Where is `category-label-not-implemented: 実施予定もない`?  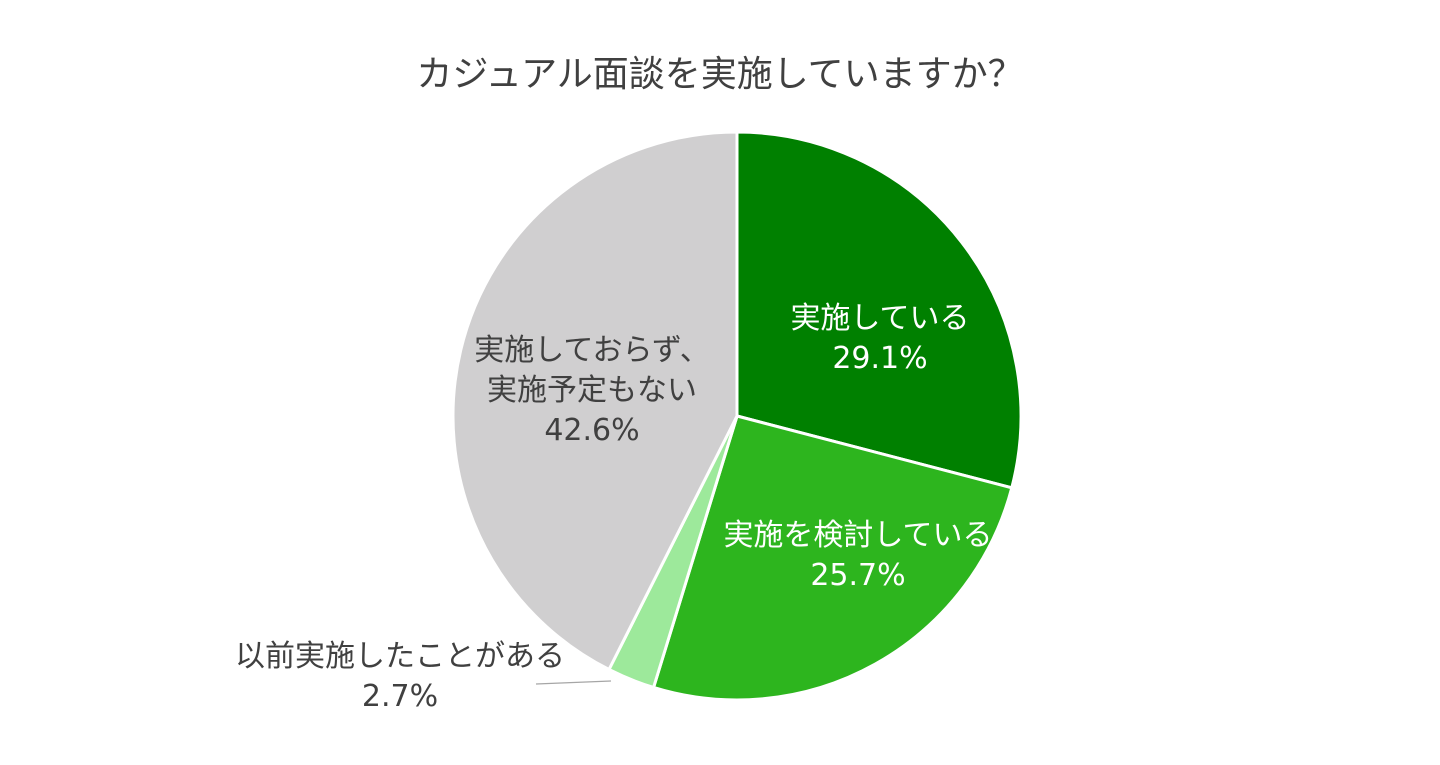
category-label-not-implemented: 実施予定もない is located at coordinates (592, 390).